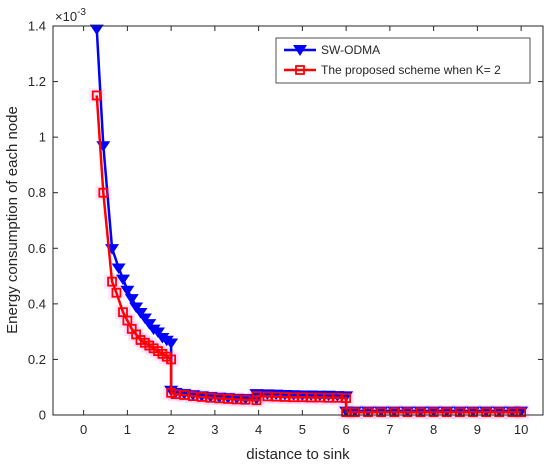 Image resolution: width=550 pixels, height=470 pixels. Describe the element at coordinates (83, 429) in the screenshot. I see `x-tick-label: 0` at that location.